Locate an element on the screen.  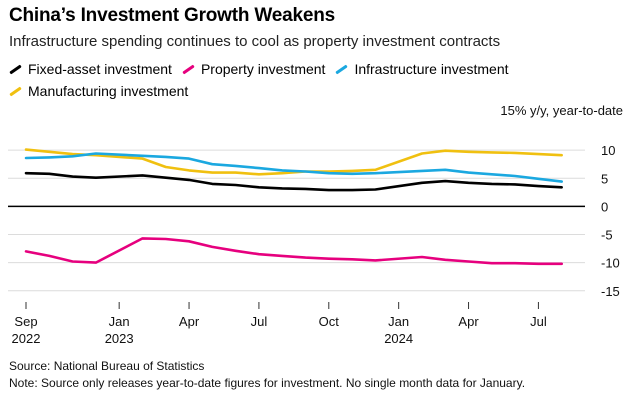
y-tick-label: -15 is located at coordinates (610, 291).